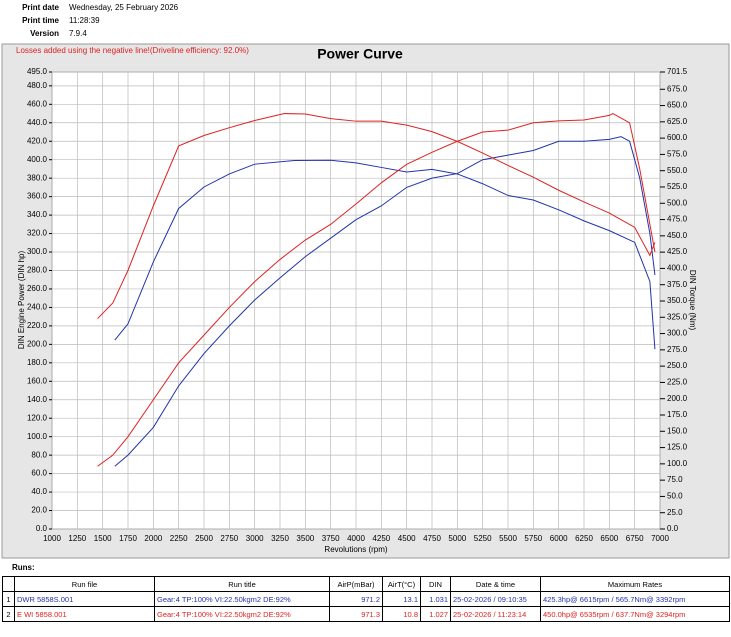 The width and height of the screenshot is (731, 637). What do you see at coordinates (401, 584) in the screenshot?
I see `column-header: AirT(°C)` at bounding box center [401, 584].